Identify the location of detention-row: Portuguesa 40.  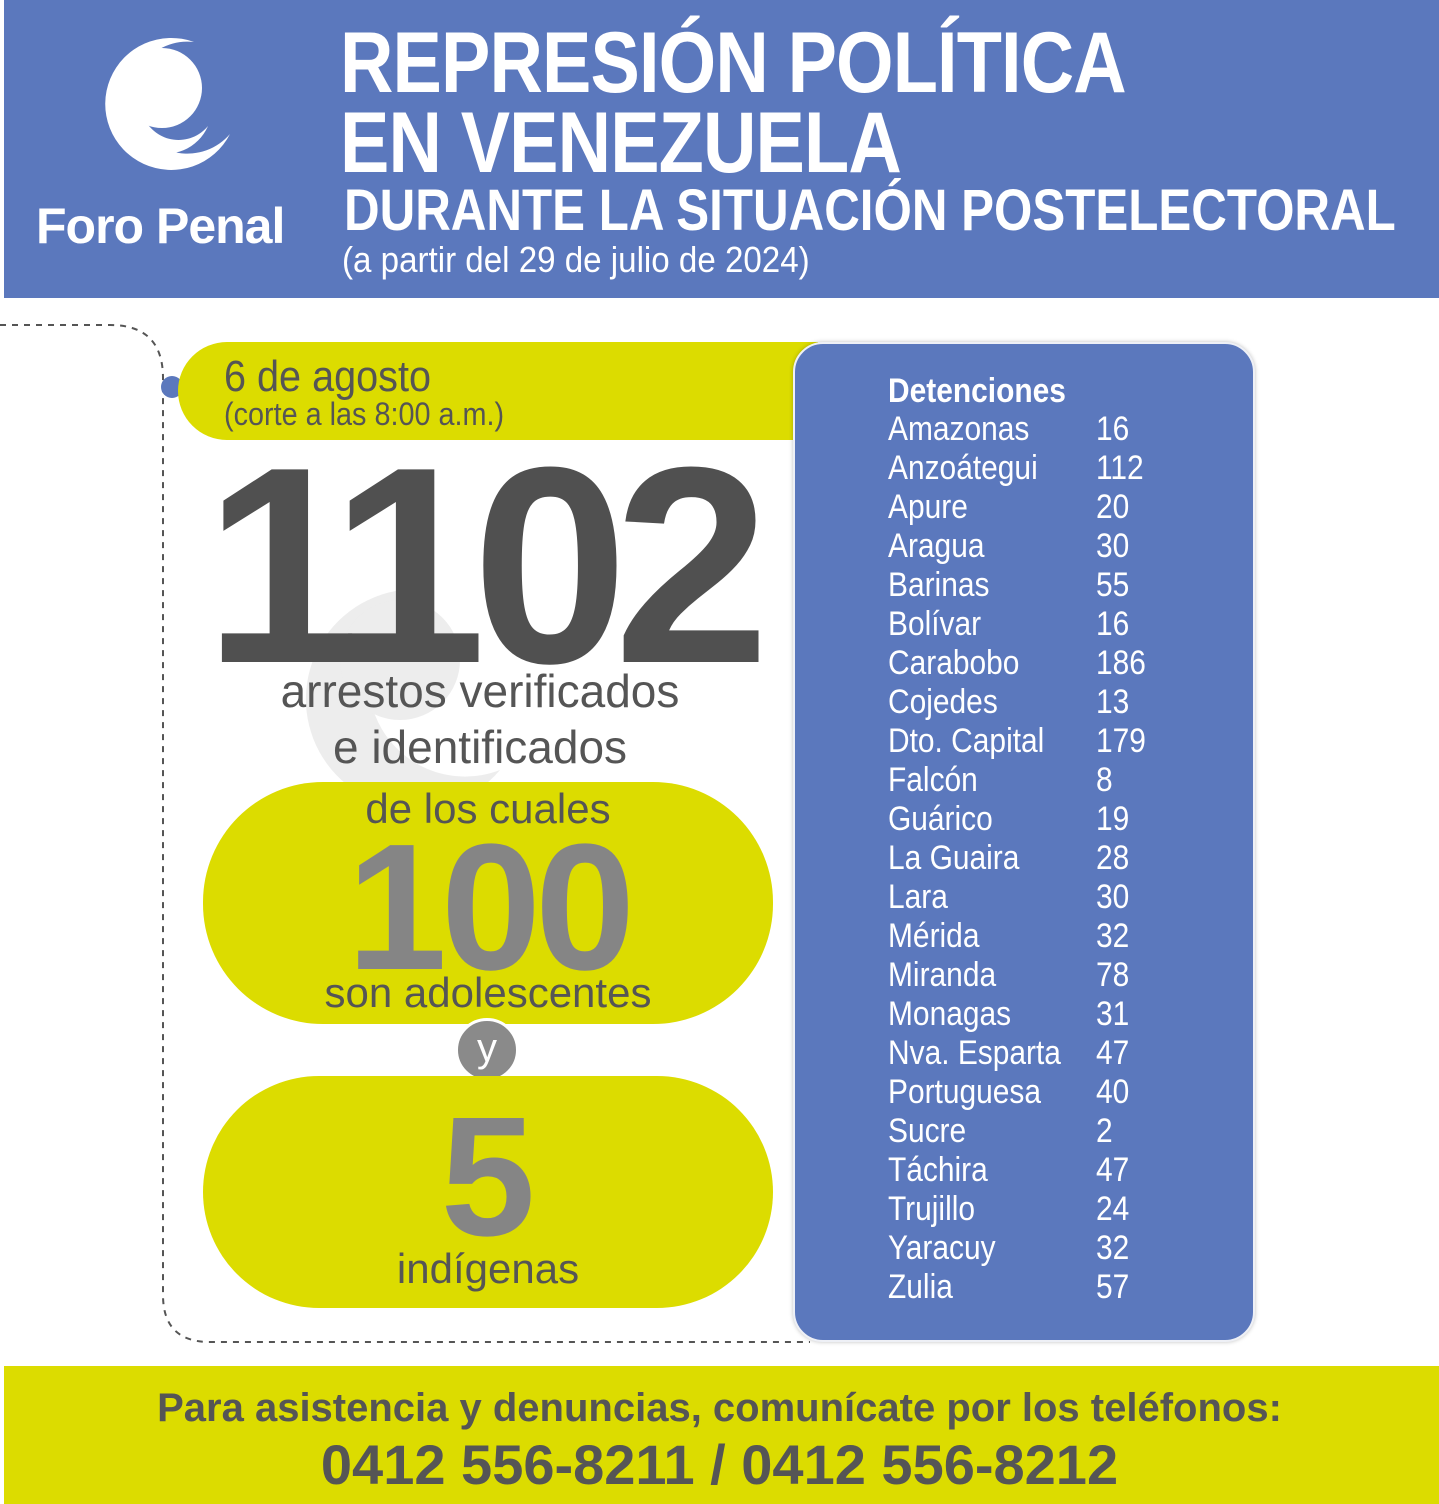
(1058, 1092).